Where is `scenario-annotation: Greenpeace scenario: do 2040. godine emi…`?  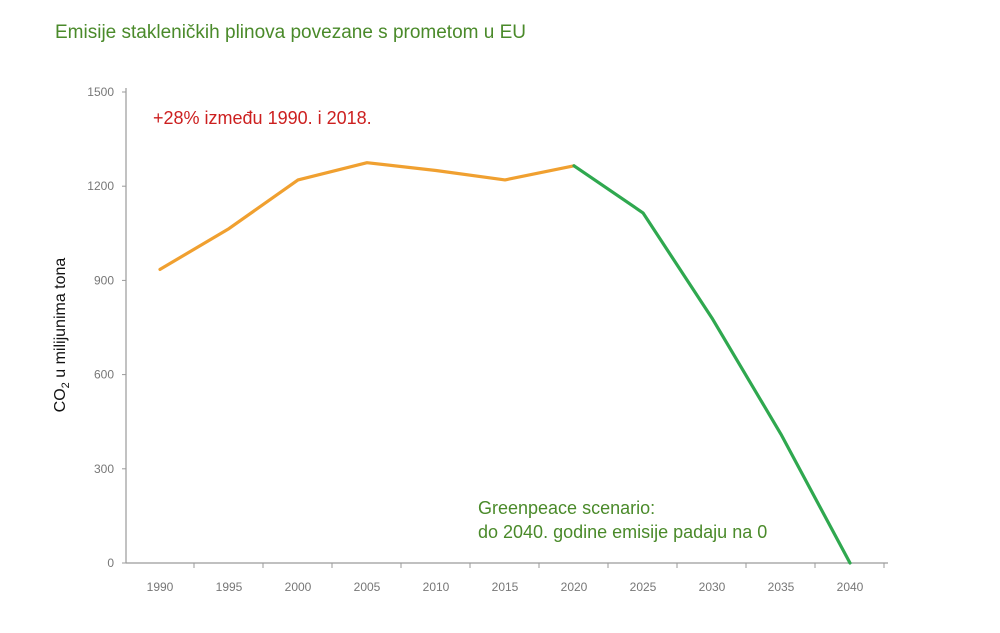
scenario-annotation: Greenpeace scenario: do 2040. godine emi… is located at coordinates (622, 520).